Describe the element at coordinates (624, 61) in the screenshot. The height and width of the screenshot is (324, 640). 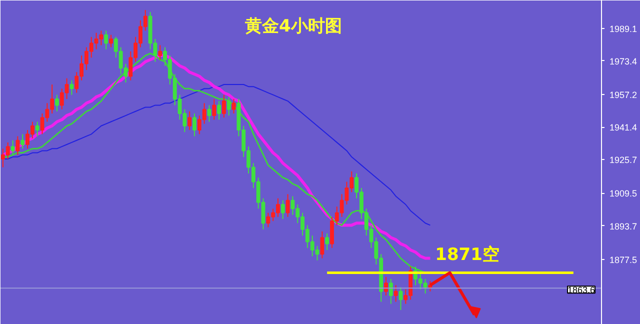
I see `y-tick-label: 1973.4` at that location.